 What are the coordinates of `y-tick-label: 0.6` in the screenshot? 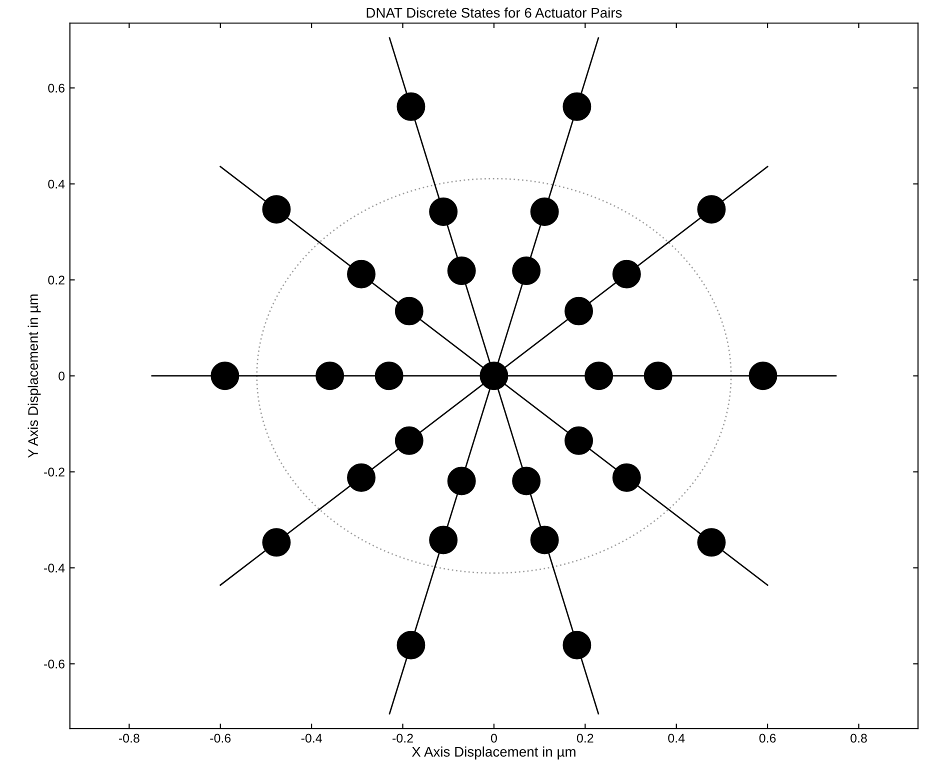 It's located at (56, 88).